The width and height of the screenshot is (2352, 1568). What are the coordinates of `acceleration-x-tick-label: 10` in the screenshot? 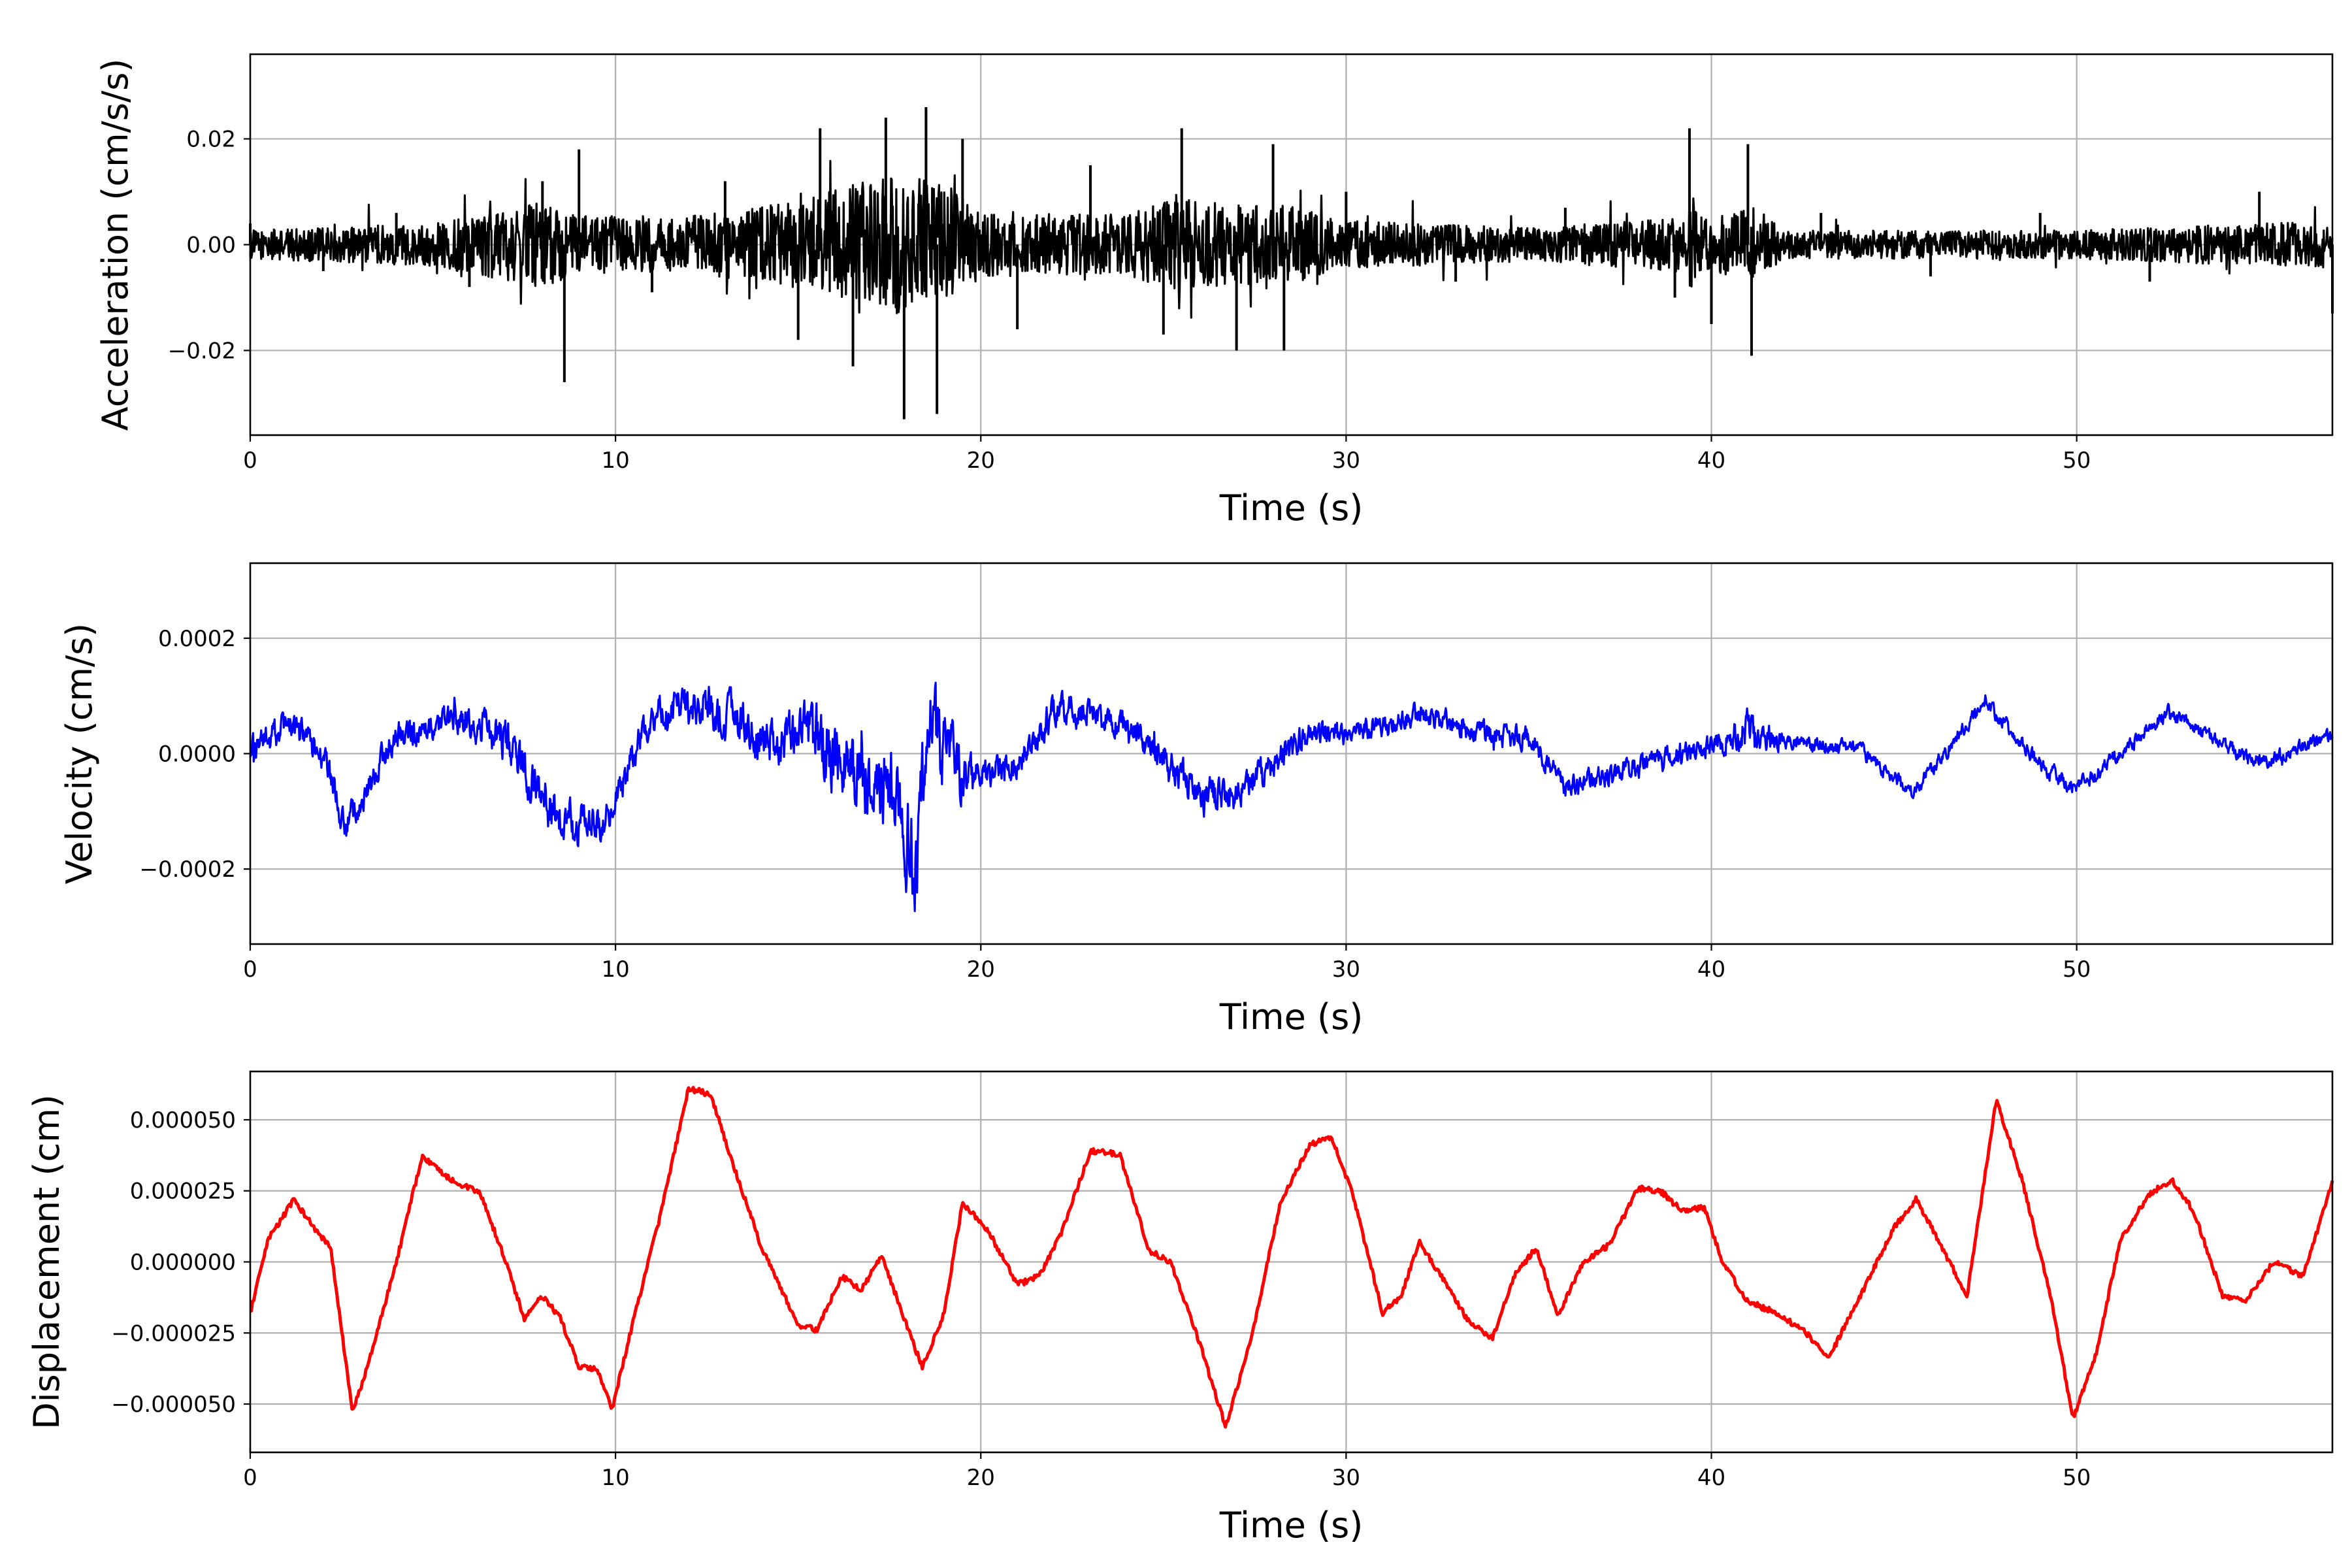 It's located at (615, 461).